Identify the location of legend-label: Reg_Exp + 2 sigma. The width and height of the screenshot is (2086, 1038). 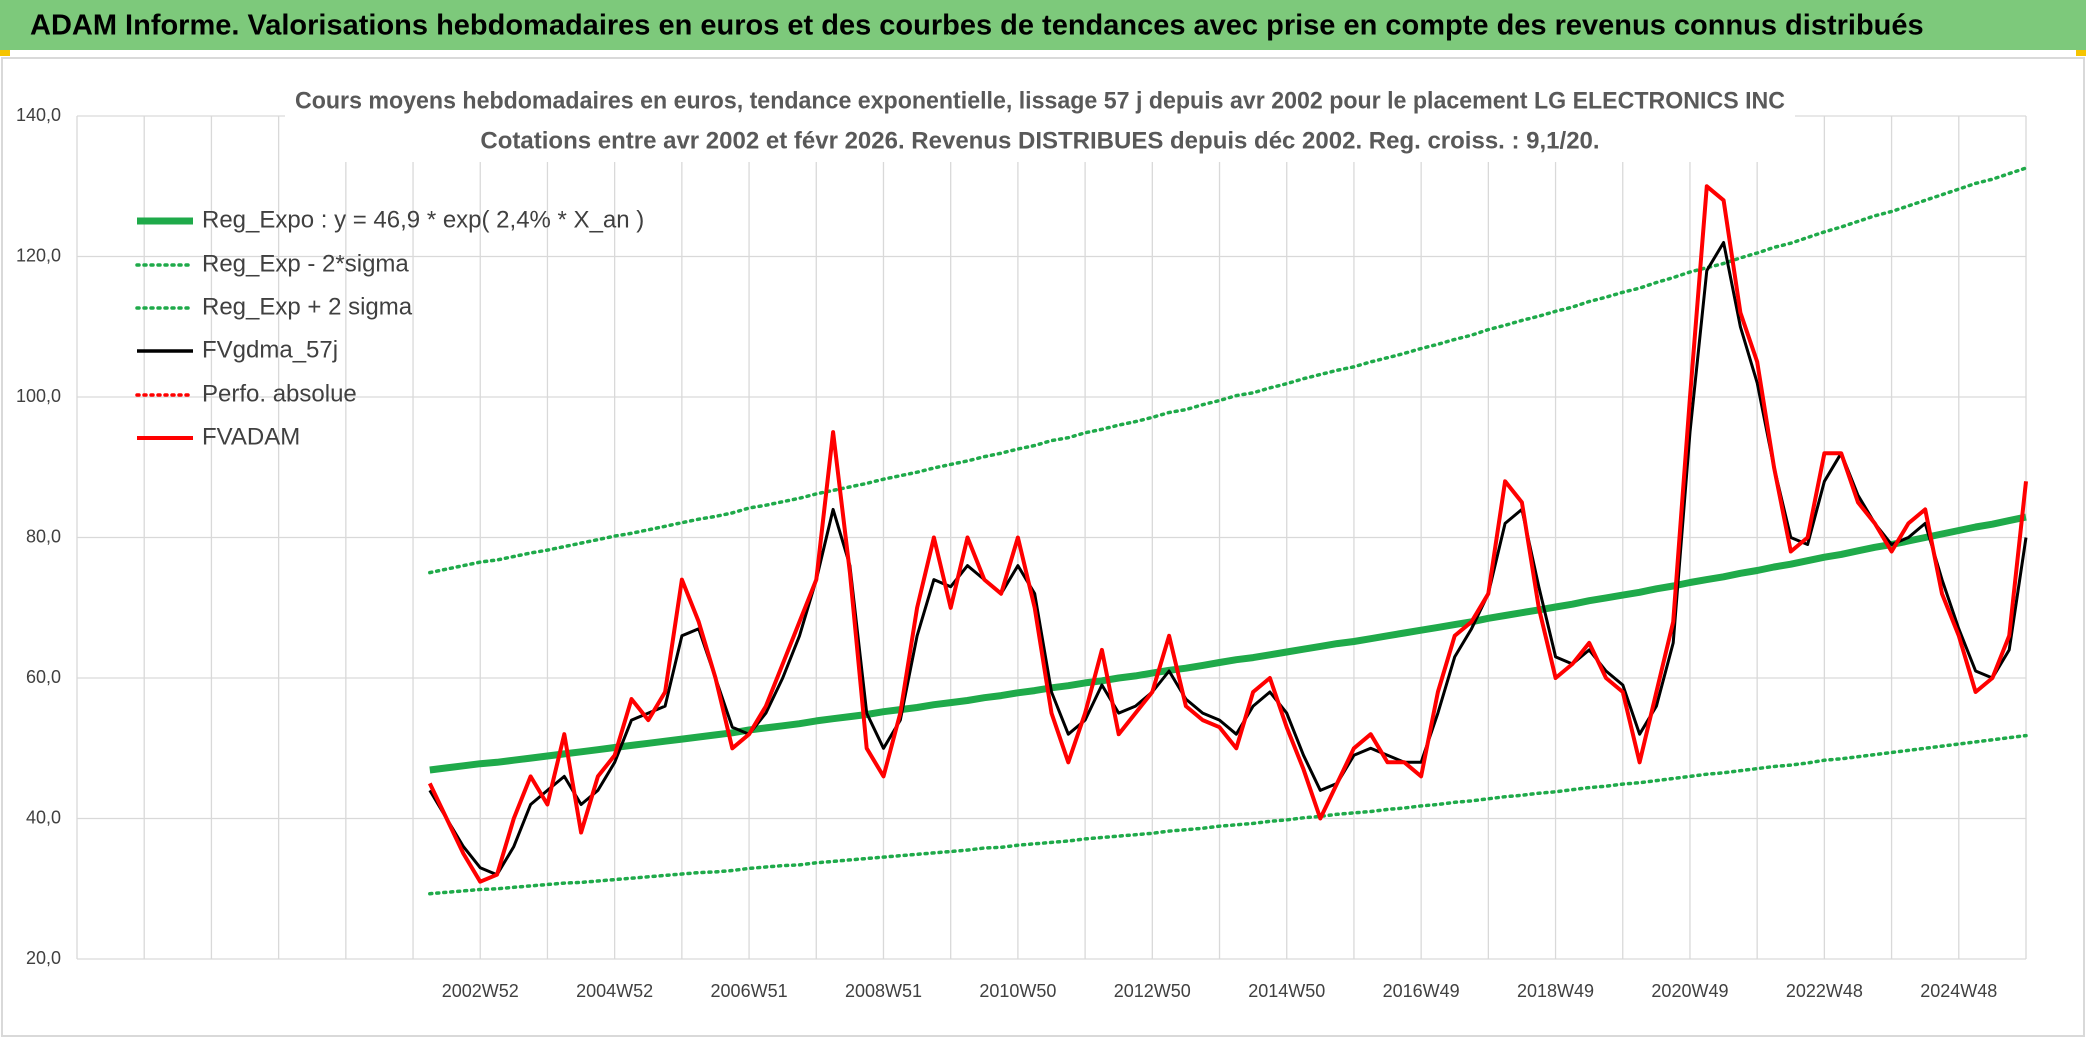
(307, 306).